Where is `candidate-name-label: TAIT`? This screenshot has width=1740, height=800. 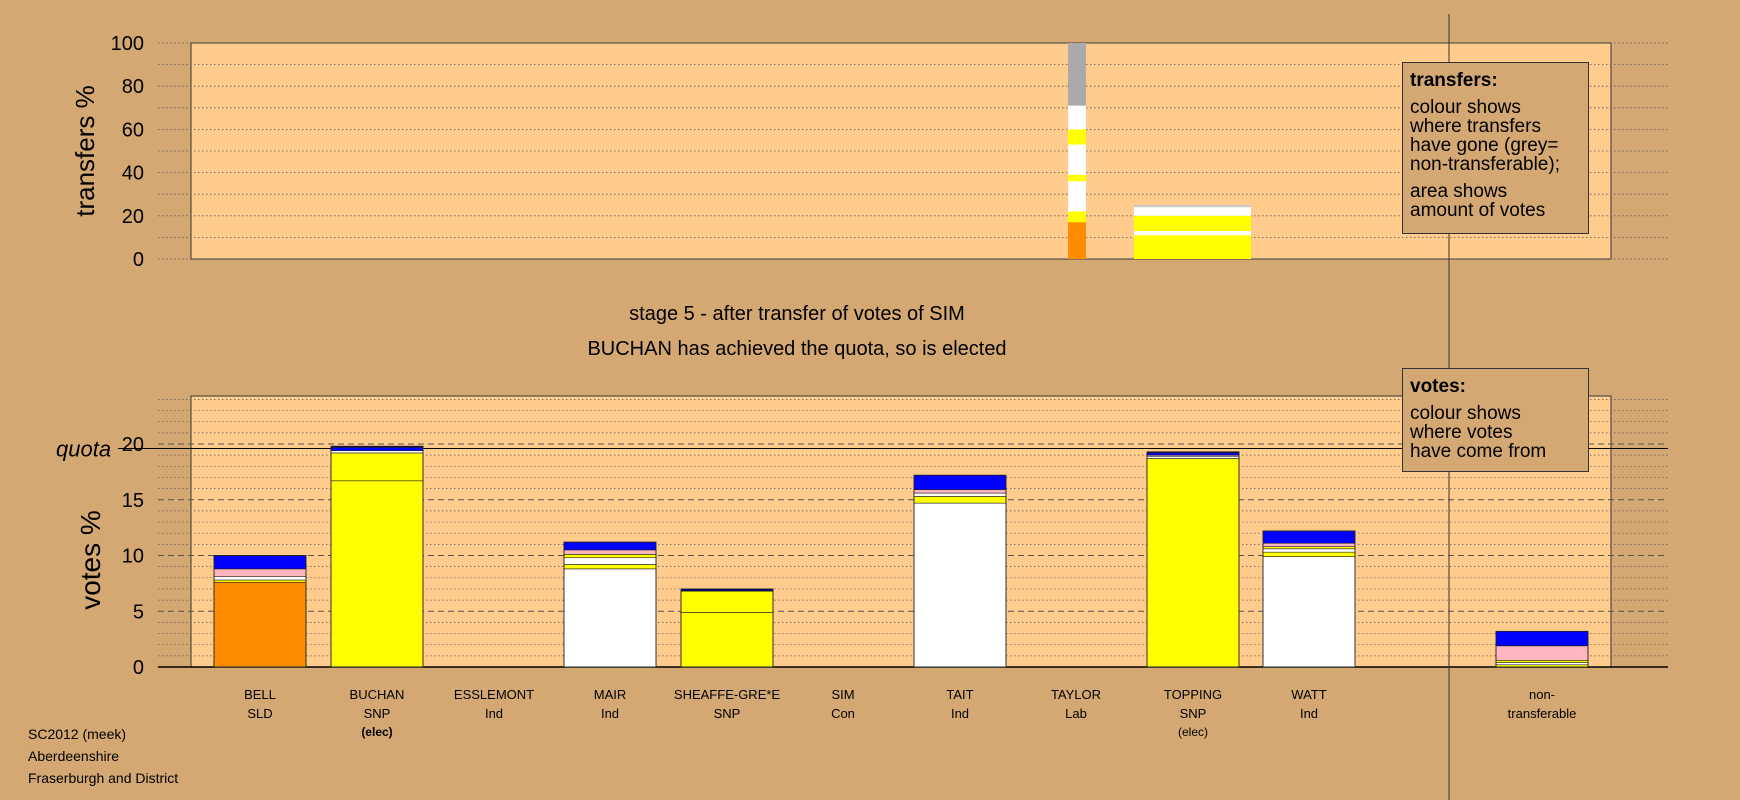 candidate-name-label: TAIT is located at coordinates (959, 694).